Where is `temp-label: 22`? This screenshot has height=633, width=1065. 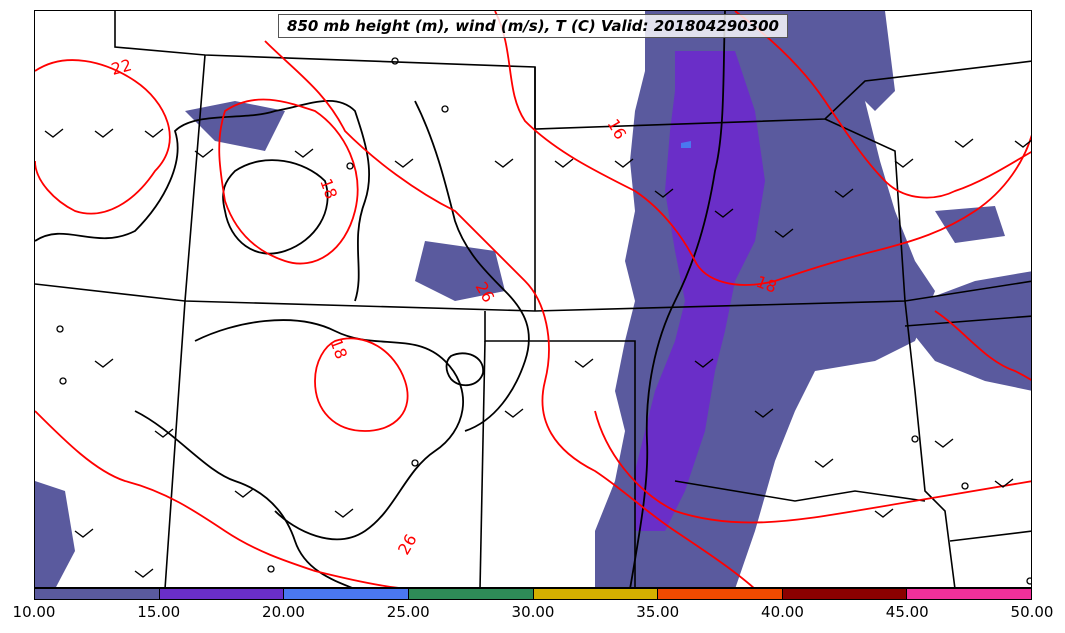
temp-label: 22 is located at coordinates (121, 67).